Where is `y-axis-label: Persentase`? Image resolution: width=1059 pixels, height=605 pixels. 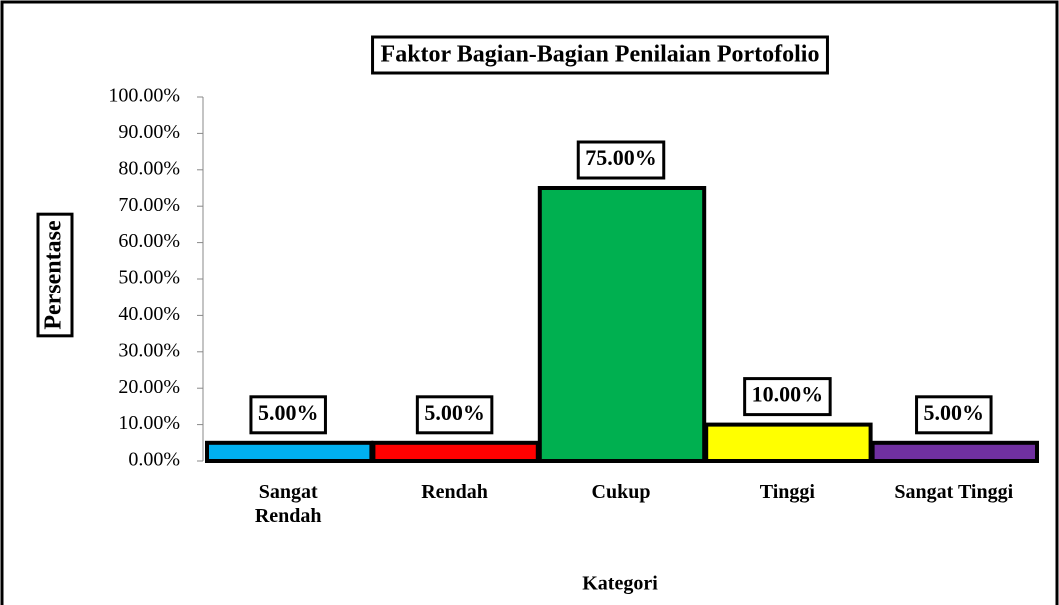 y-axis-label: Persentase is located at coordinates (54, 275).